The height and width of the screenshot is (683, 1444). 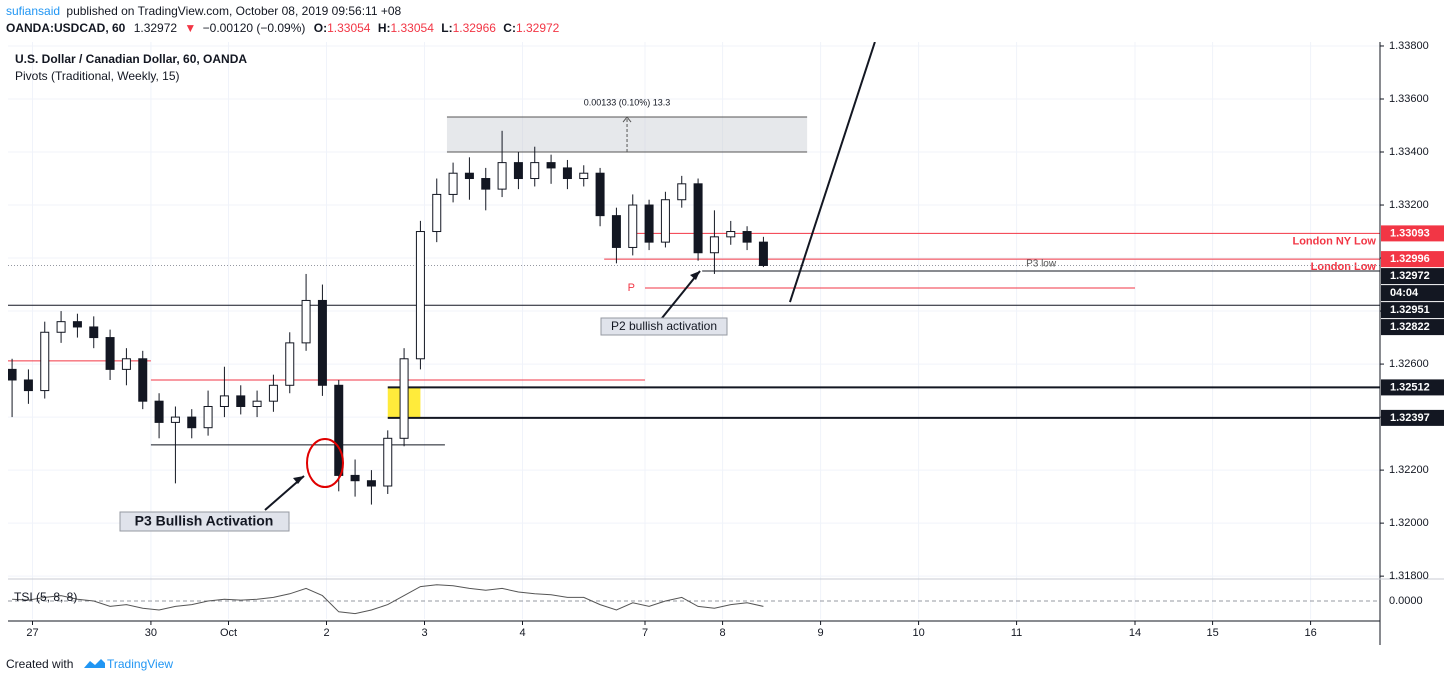 What do you see at coordinates (538, 28) in the screenshot?
I see `ohlc-value: 1.32972` at bounding box center [538, 28].